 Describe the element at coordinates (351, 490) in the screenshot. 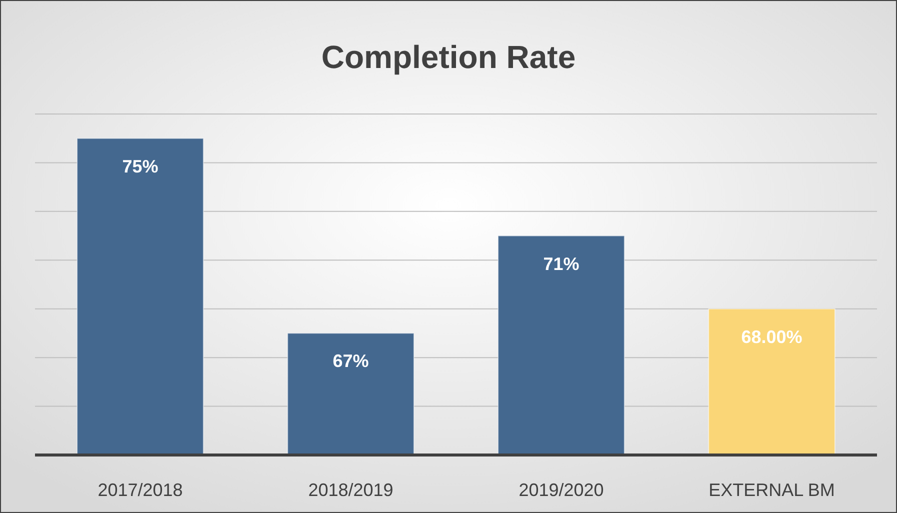

I see `x-tick-label: 2018/2019` at that location.